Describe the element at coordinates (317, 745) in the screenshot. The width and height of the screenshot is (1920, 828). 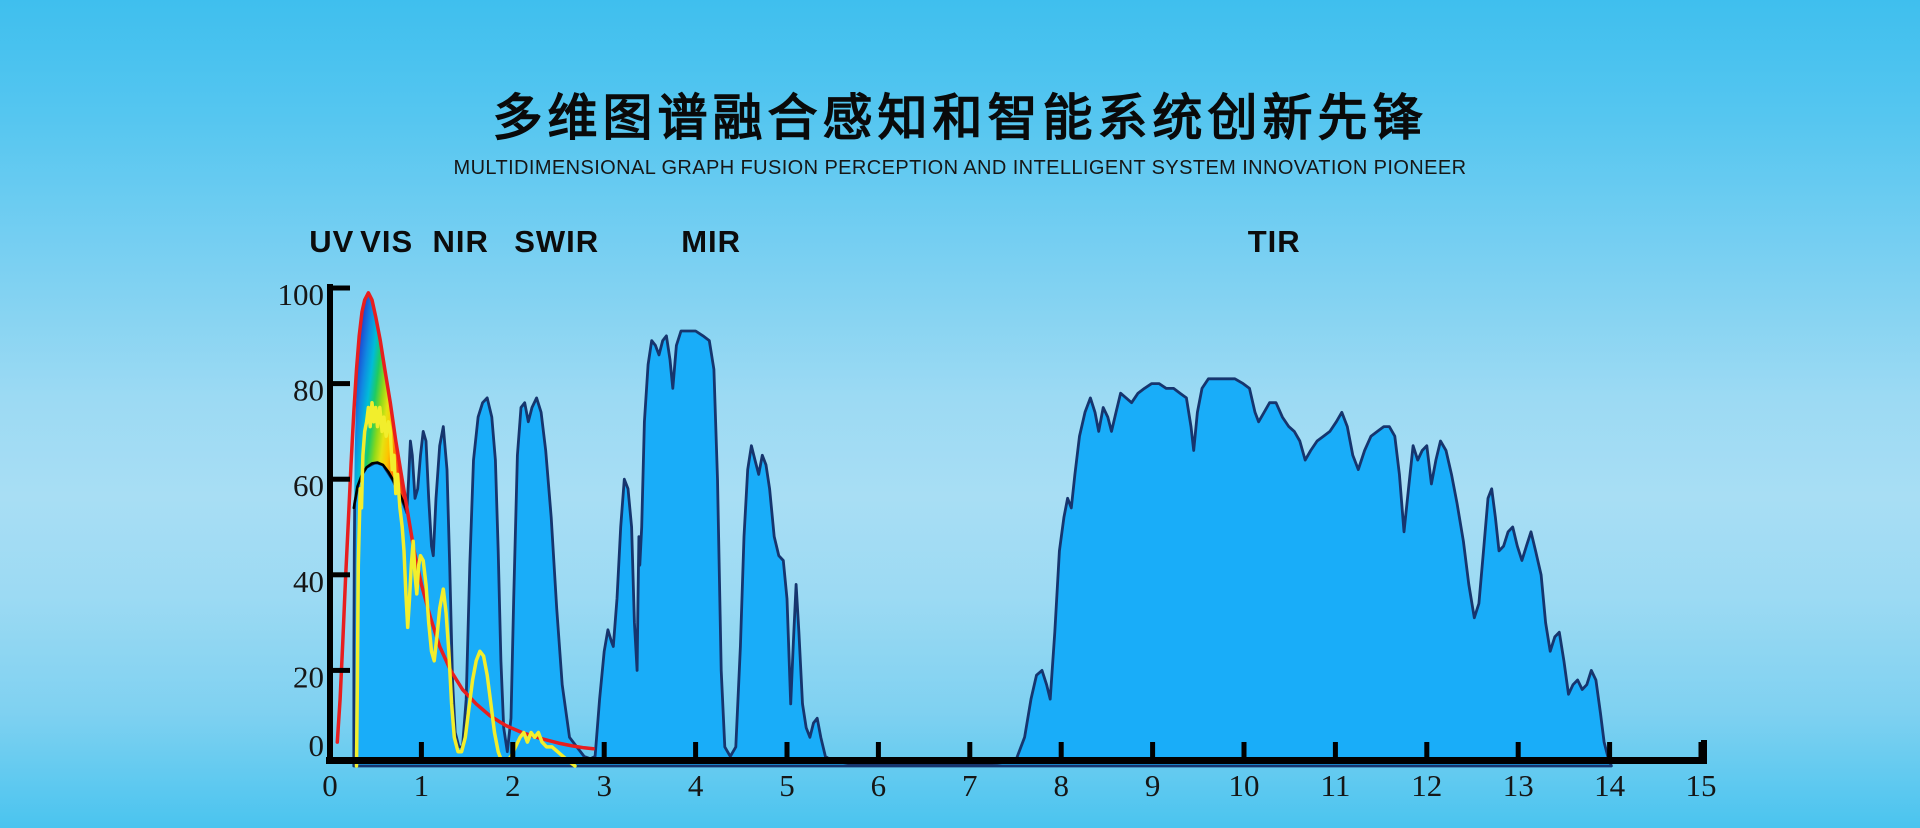
I see `y-tick-label: 0` at that location.